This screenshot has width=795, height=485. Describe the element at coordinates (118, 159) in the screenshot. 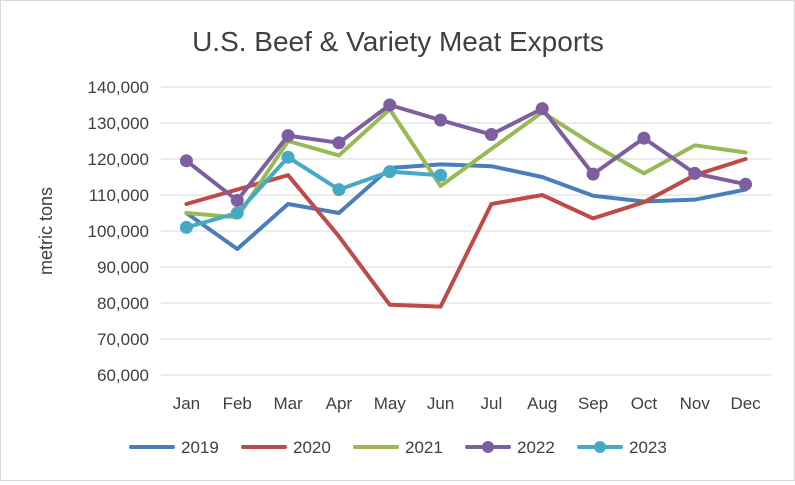

I see `y-tick-label: 120,000` at that location.